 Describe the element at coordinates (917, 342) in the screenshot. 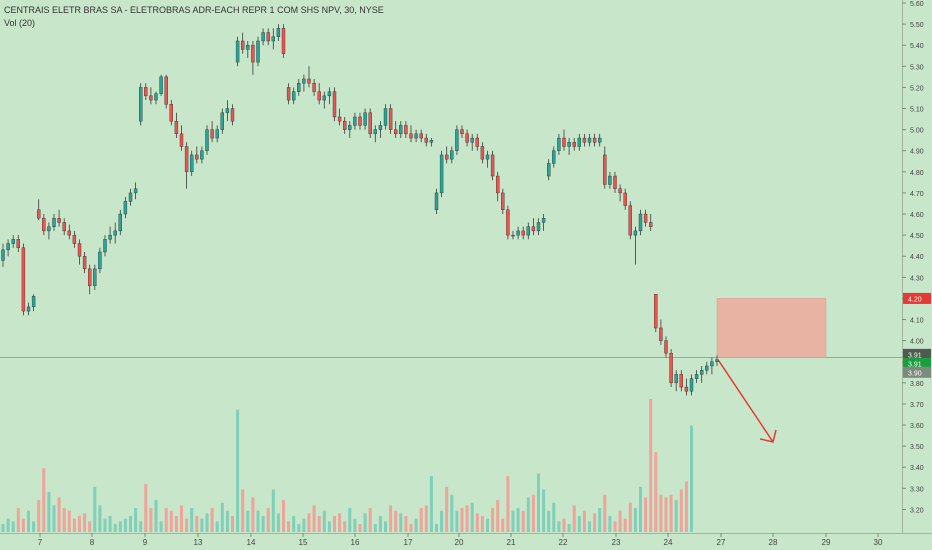

I see `price-tick-label: 4.00` at that location.